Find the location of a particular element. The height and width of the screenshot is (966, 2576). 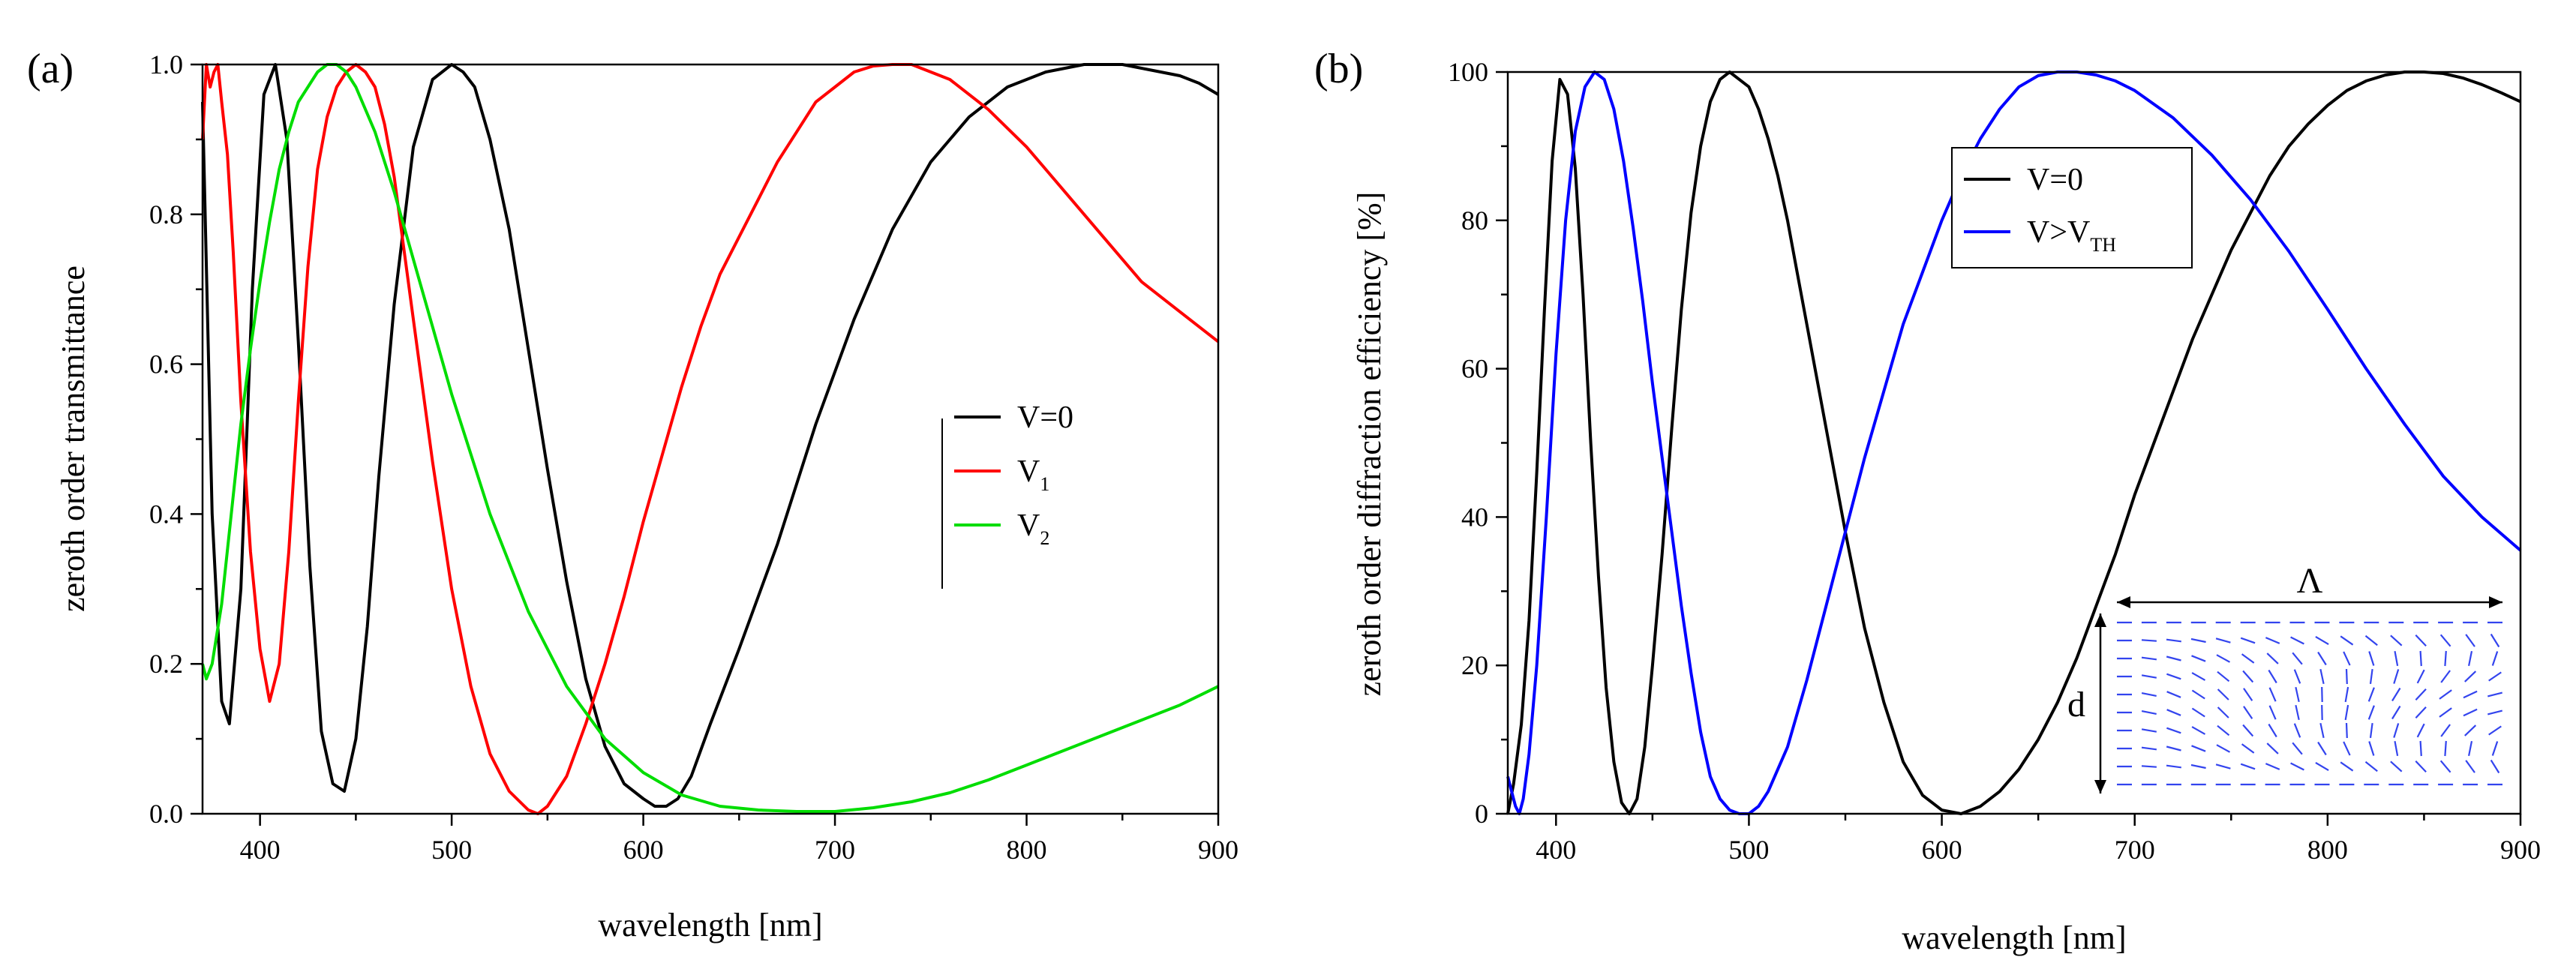

panel-b-y-axis-label: zeroth order diffraction efficiency [%] is located at coordinates (1369, 444).